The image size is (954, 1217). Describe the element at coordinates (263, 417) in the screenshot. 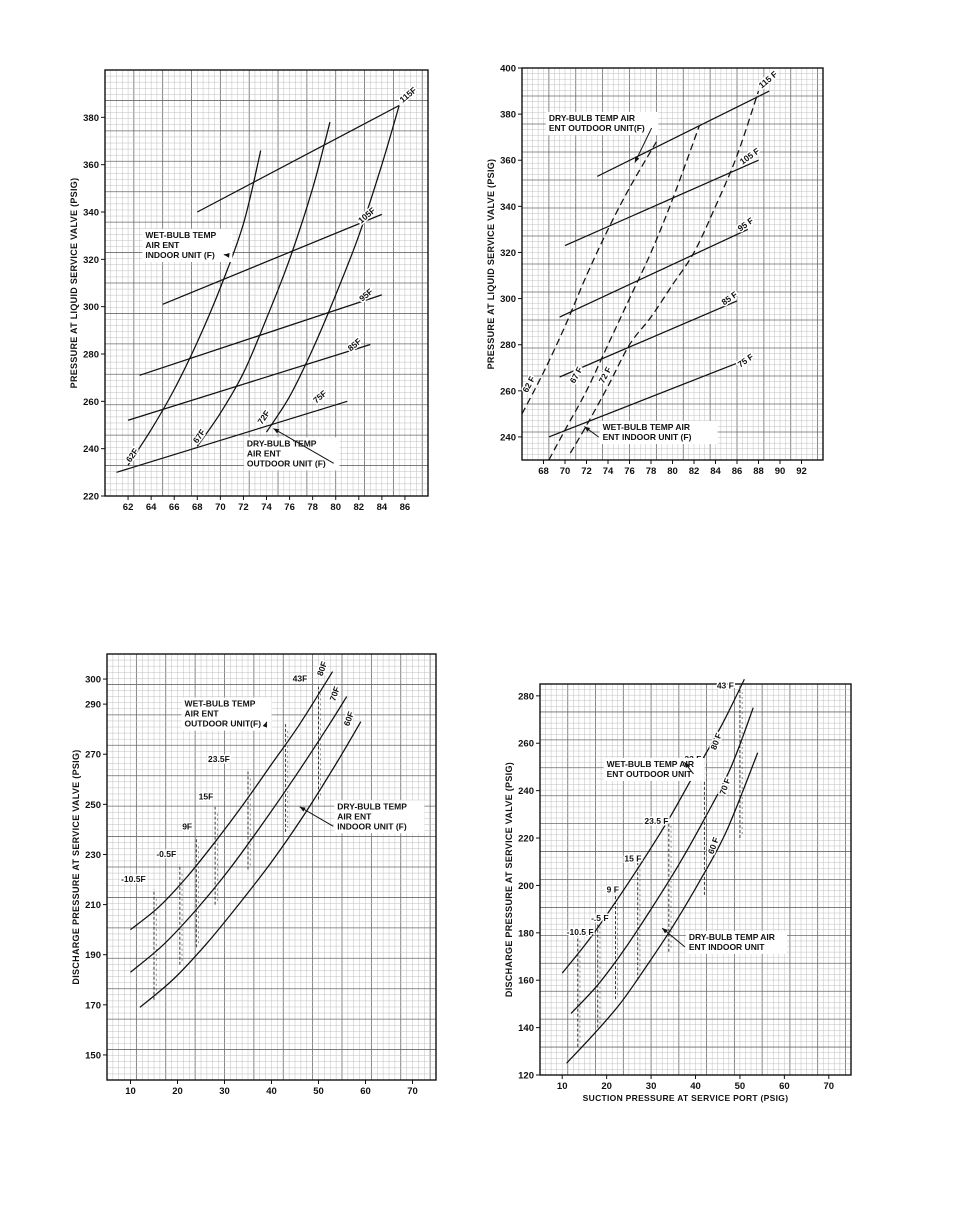

I see `curve-label: 72F` at that location.